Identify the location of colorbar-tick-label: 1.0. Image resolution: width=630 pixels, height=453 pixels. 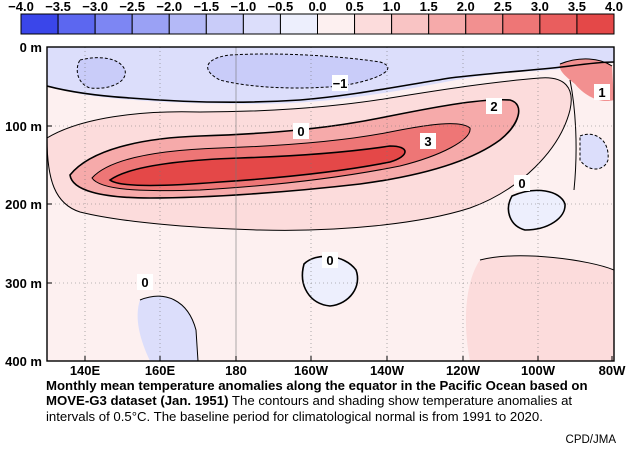
(392, 7).